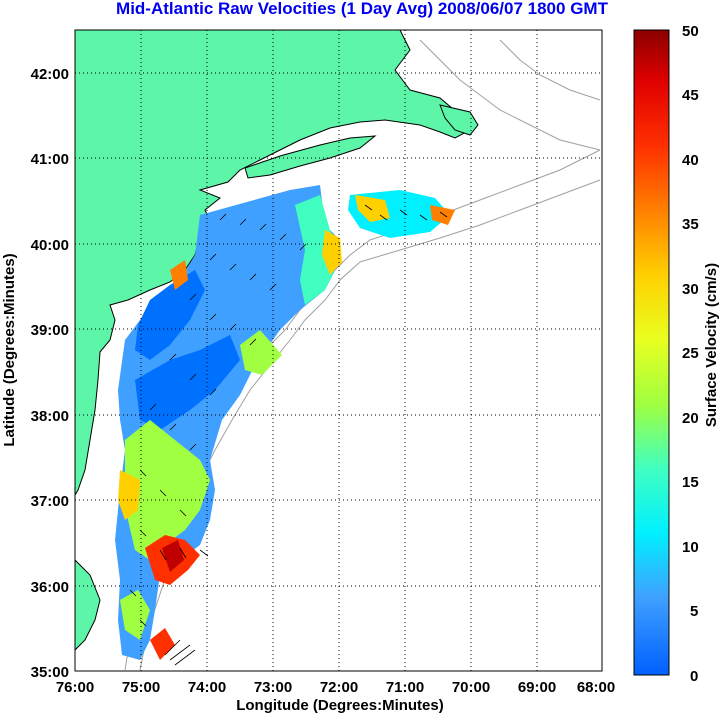  I want to click on colorbar-tick-1: 45, so click(690, 95).